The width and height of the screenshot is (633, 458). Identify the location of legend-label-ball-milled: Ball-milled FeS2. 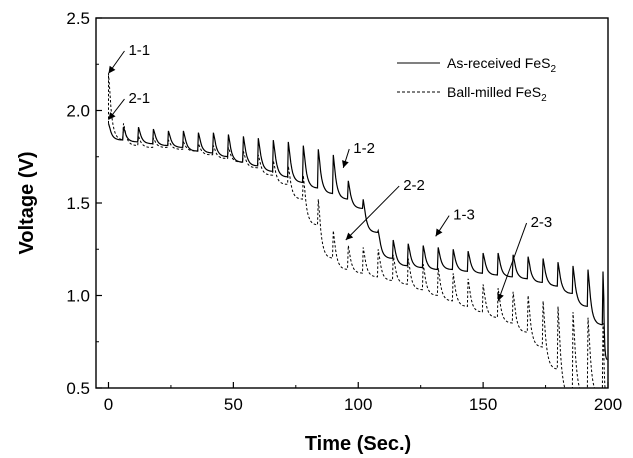
(497, 94).